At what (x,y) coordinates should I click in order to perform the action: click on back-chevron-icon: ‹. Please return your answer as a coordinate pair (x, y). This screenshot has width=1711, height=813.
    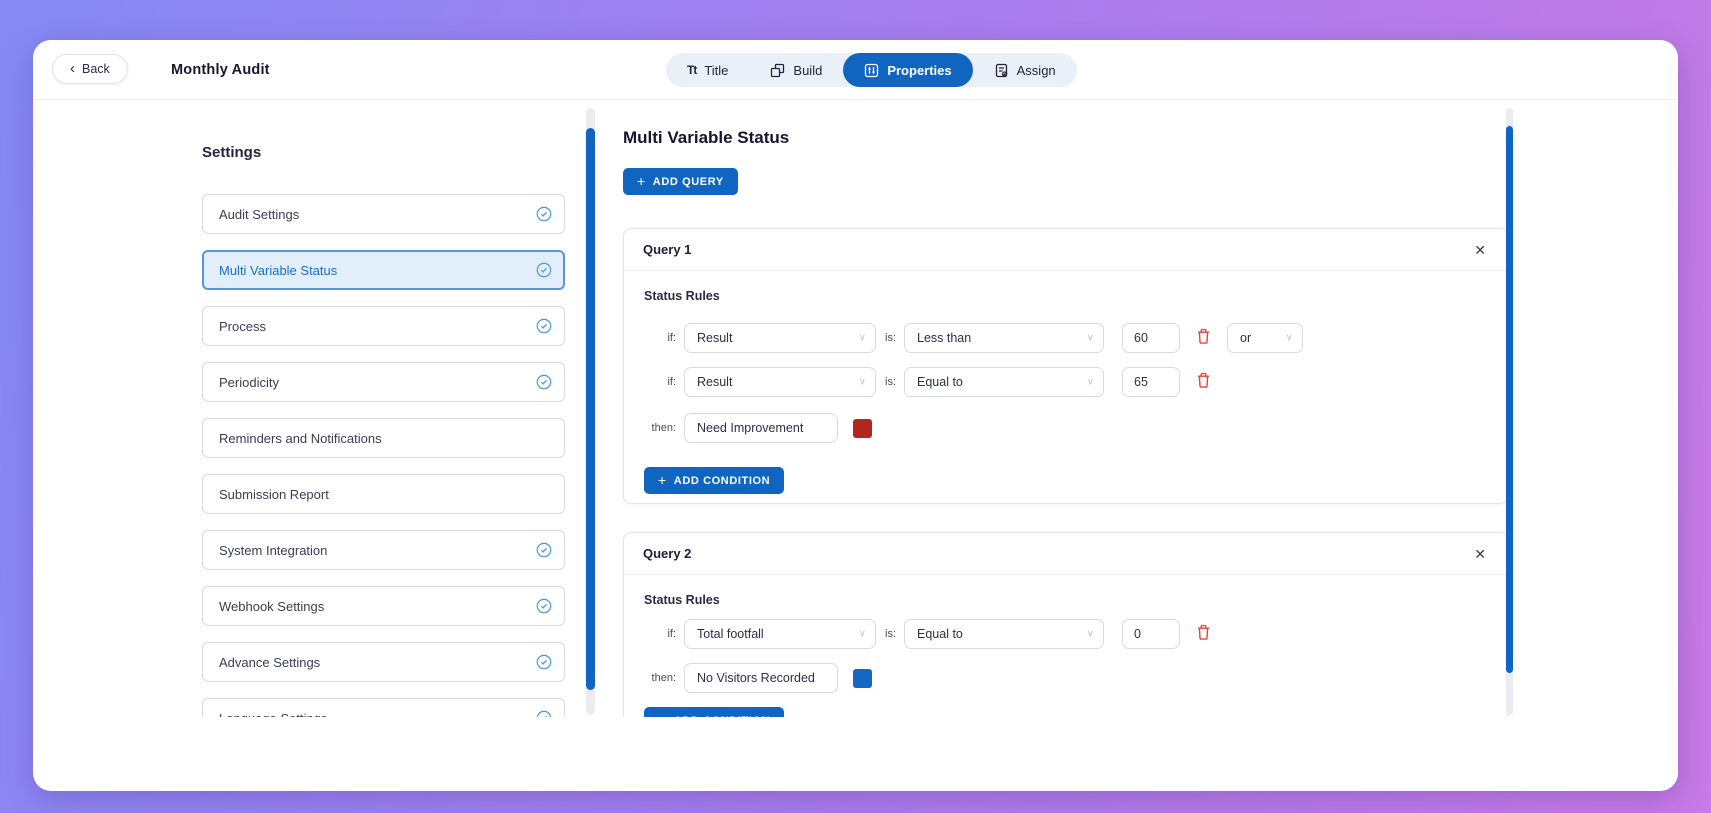
    Looking at the image, I should click on (72, 68).